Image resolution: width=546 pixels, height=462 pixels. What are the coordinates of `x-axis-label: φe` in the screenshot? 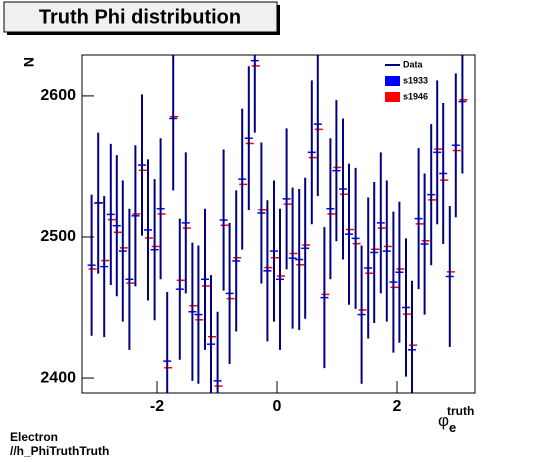 It's located at (447, 423).